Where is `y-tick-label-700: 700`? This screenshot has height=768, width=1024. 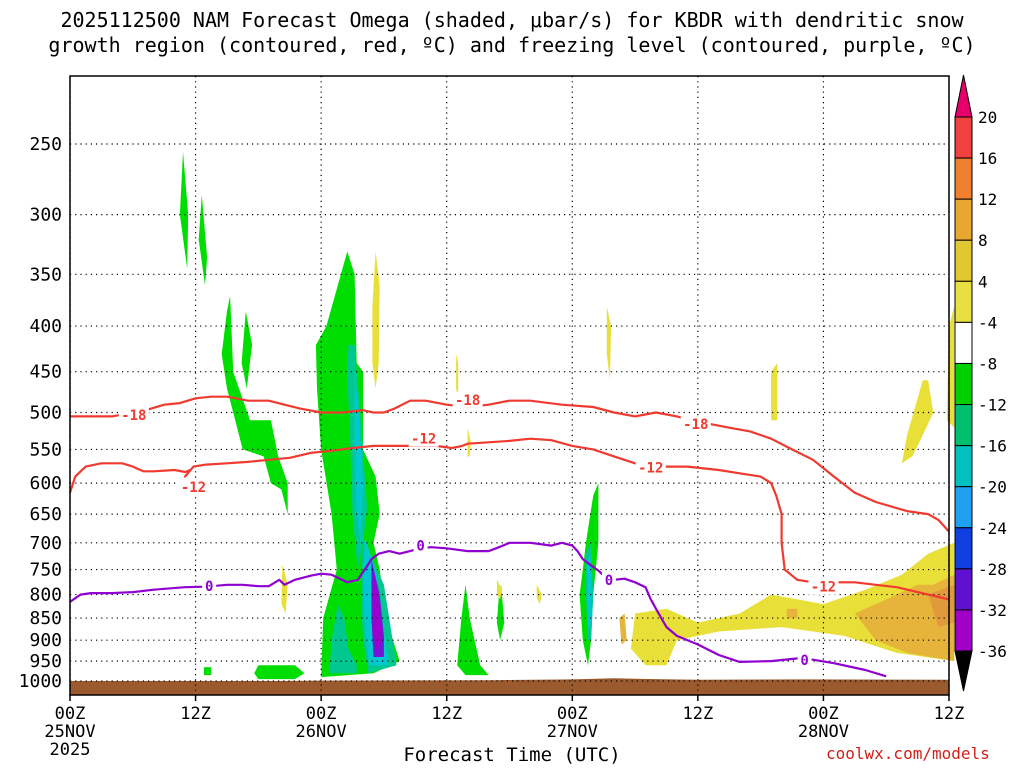
y-tick-label-700: 700 is located at coordinates (45, 543).